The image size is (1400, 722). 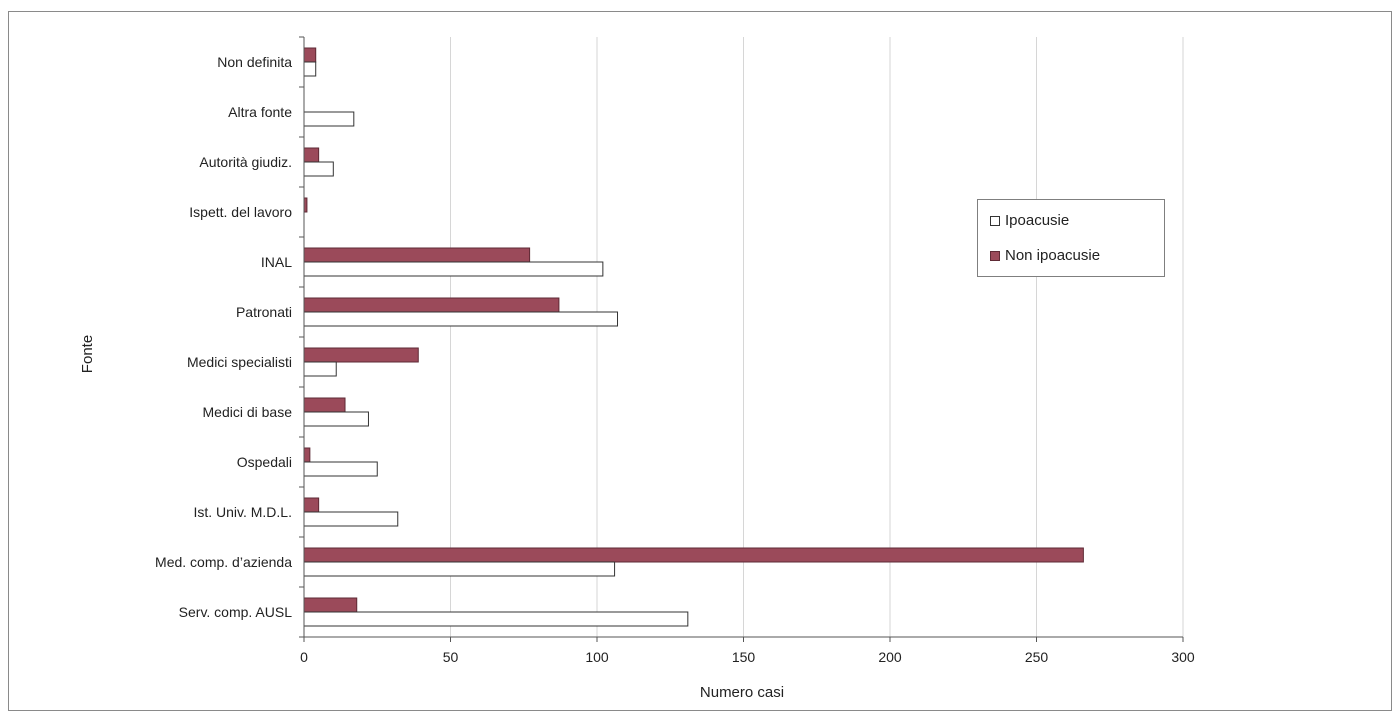 I want to click on x-tick-label: 300, so click(x=1183, y=657).